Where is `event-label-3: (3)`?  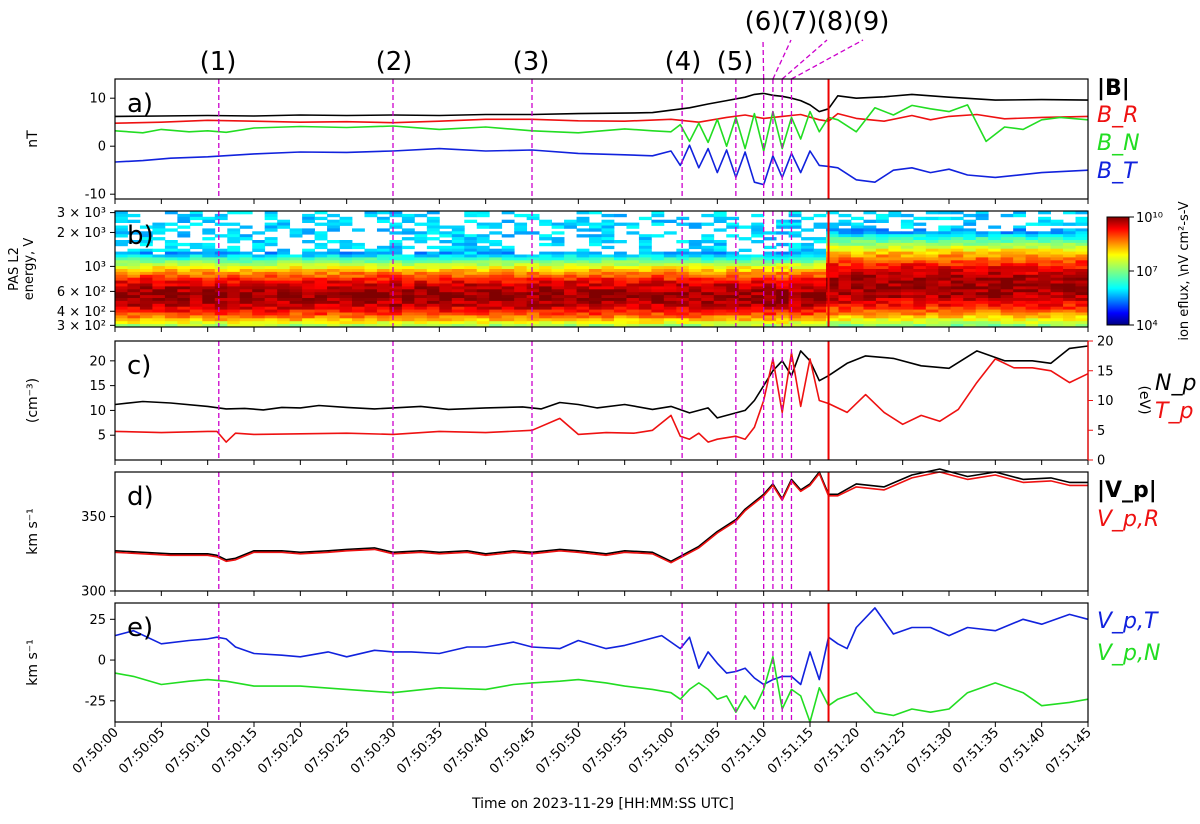
event-label-3: (3) is located at coordinates (531, 62).